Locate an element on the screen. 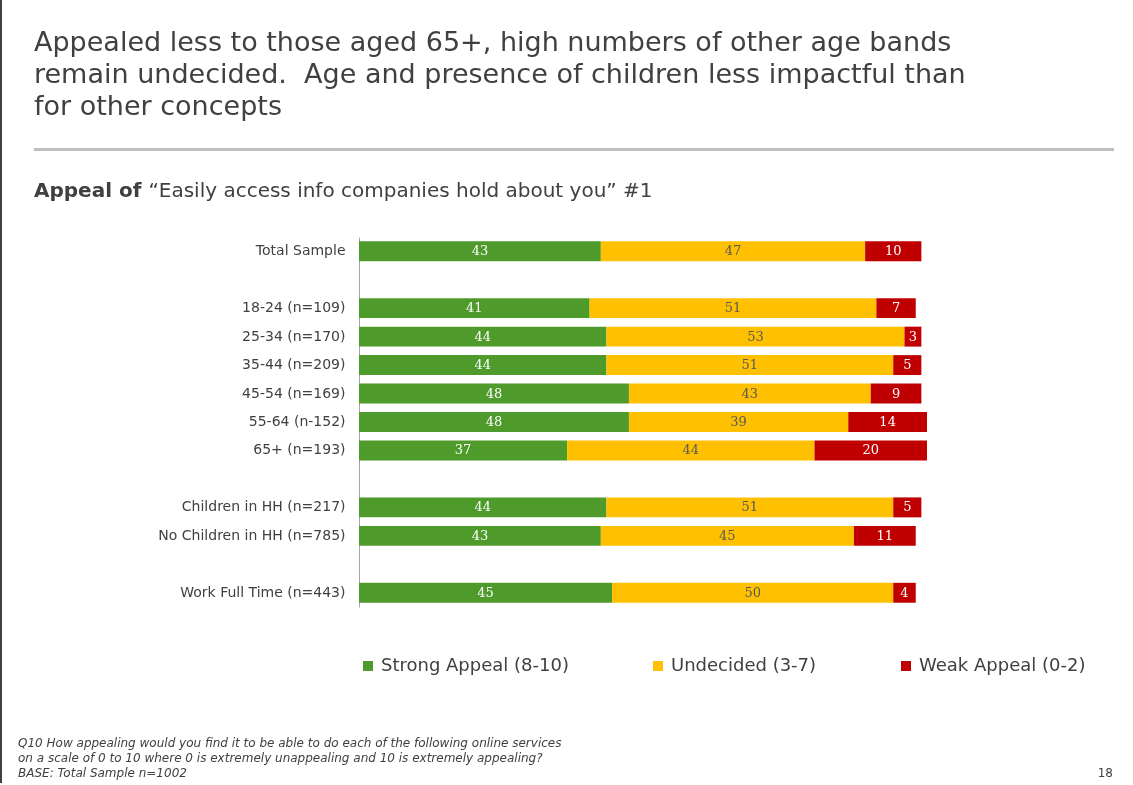 This screenshot has width=1133, height=785. y-tick-label: 65+ (n=193) is located at coordinates (299, 449).